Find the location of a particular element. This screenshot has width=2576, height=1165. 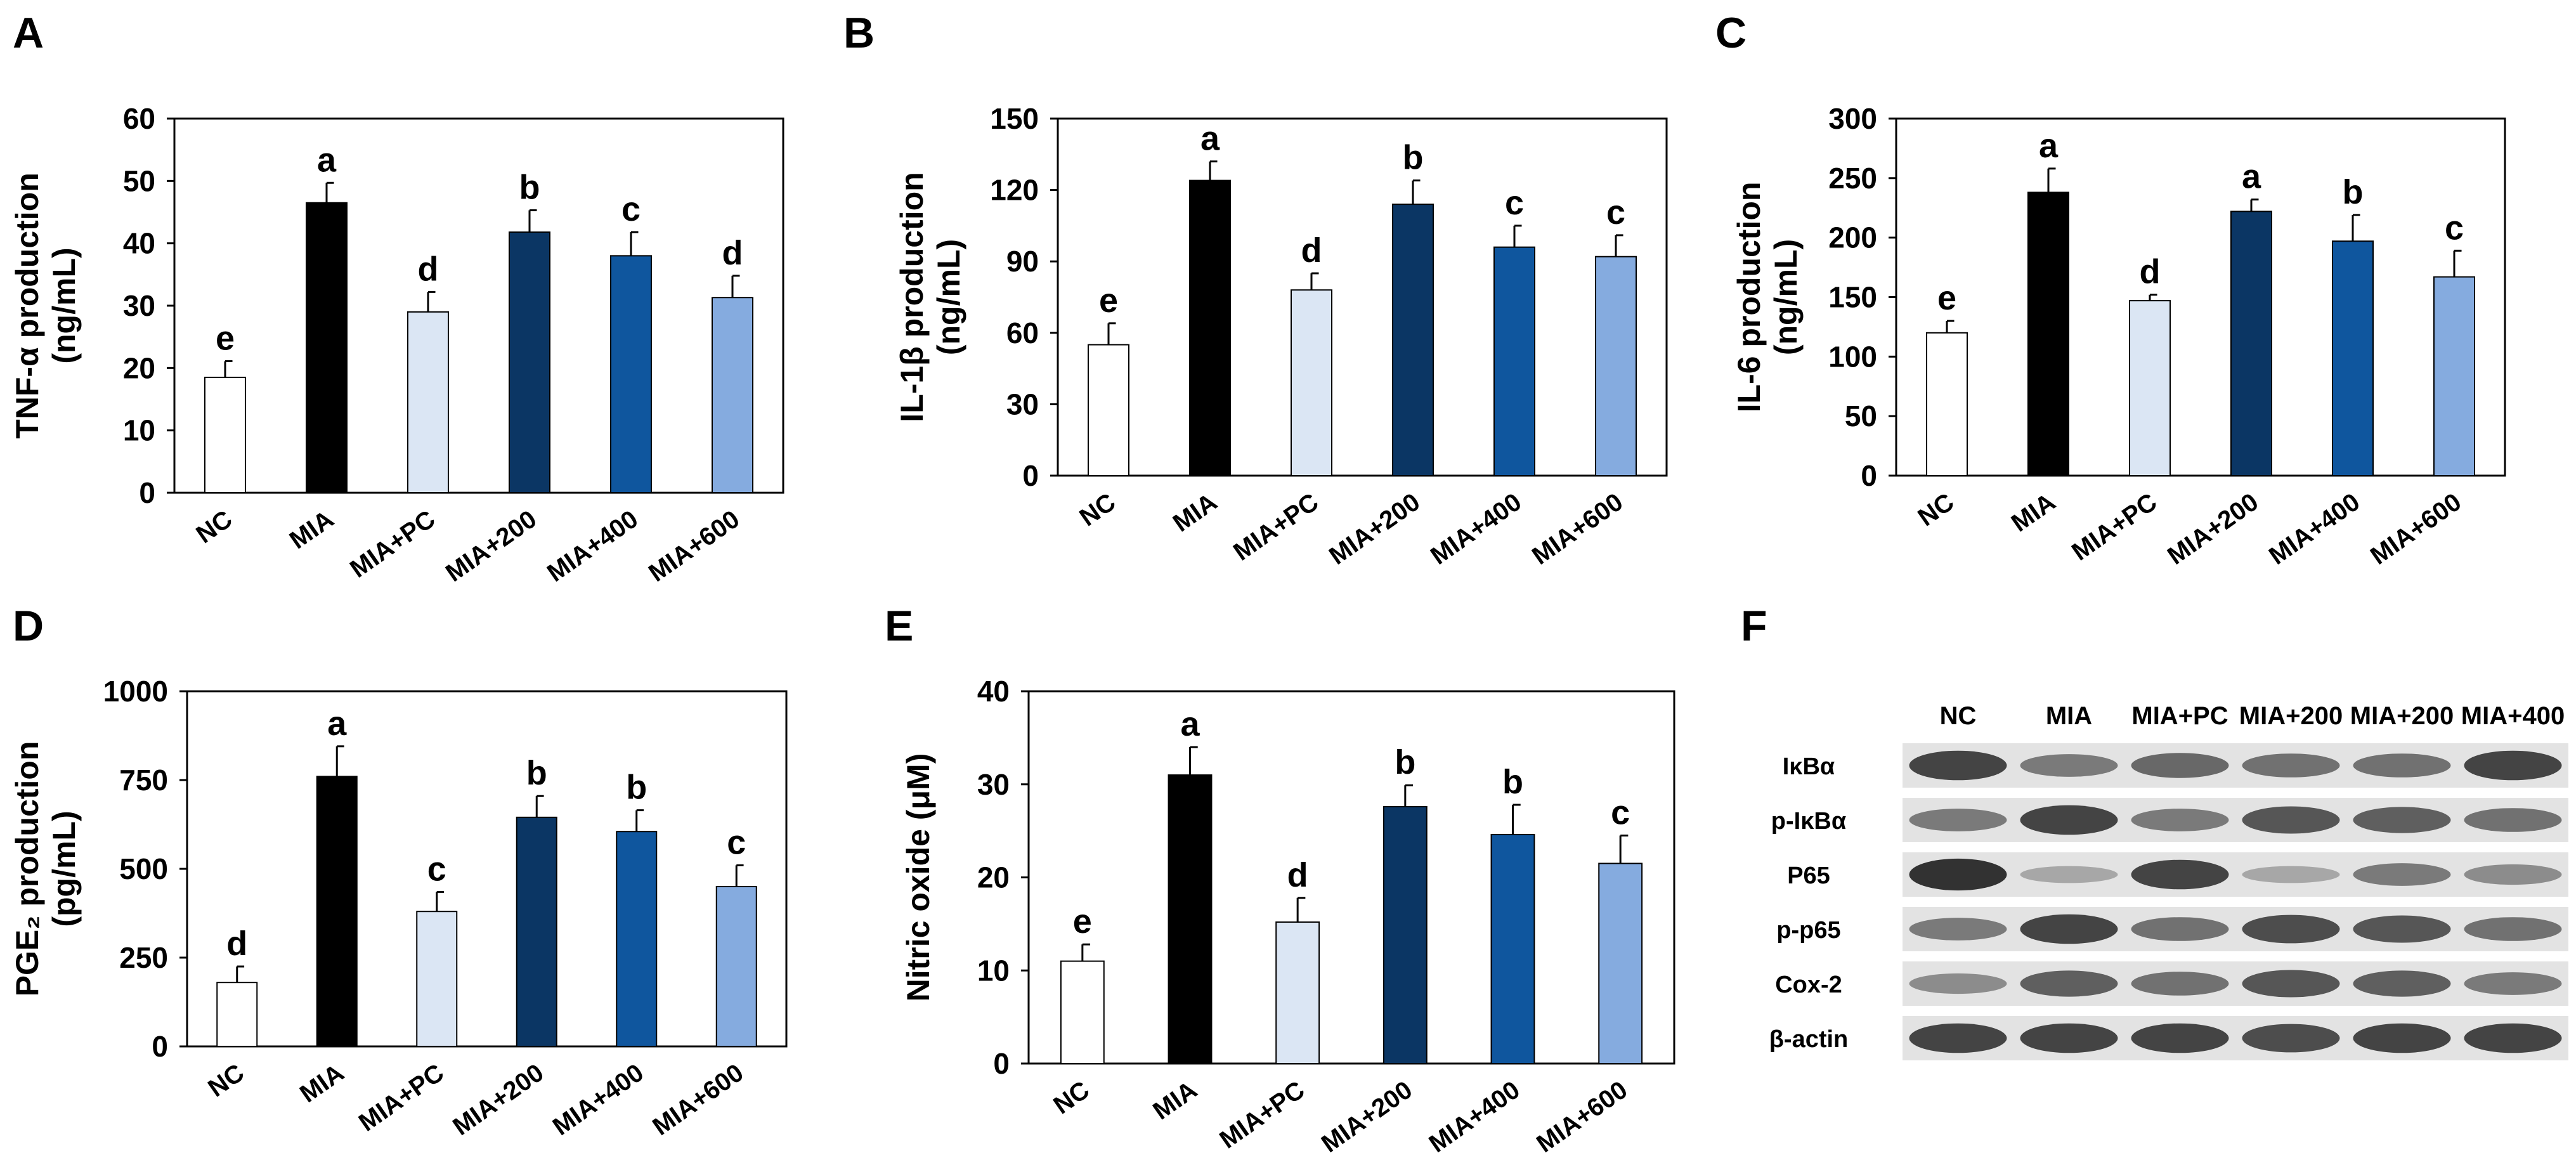

y-axis-label-unit: (ng/mL) is located at coordinates (64, 305).